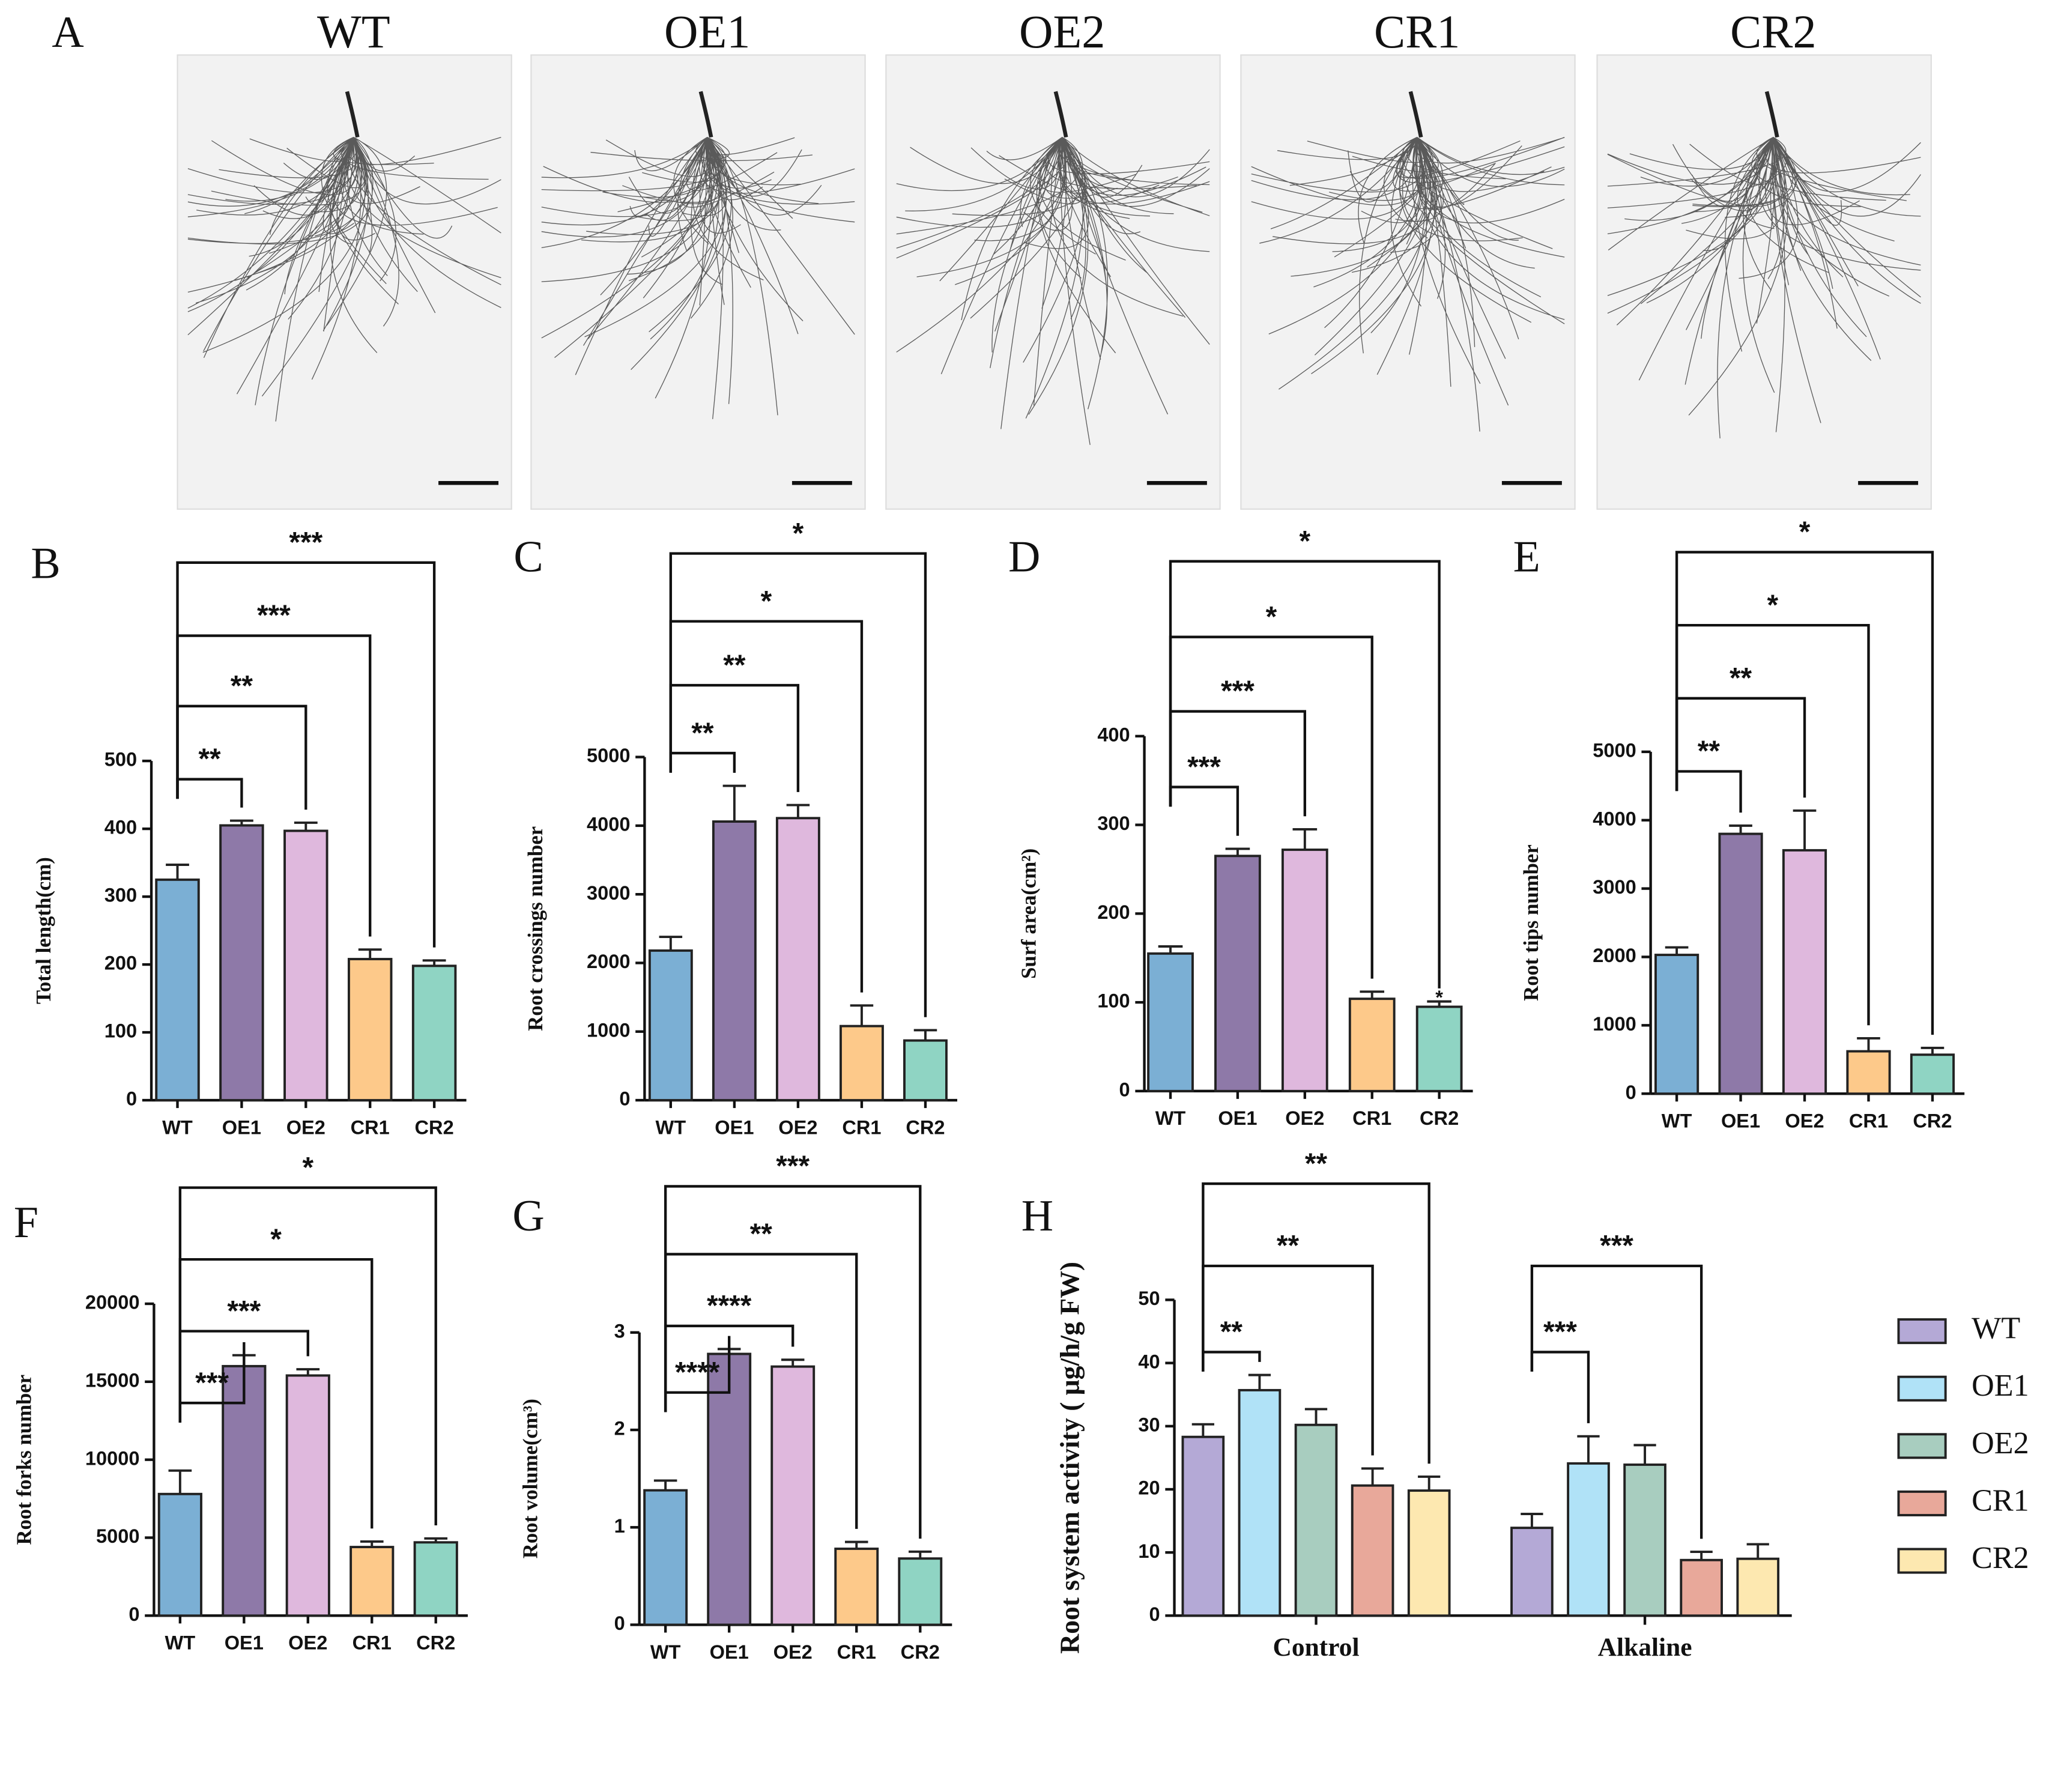  What do you see at coordinates (620, 1330) in the screenshot?
I see `y-tick-label: 3` at bounding box center [620, 1330].